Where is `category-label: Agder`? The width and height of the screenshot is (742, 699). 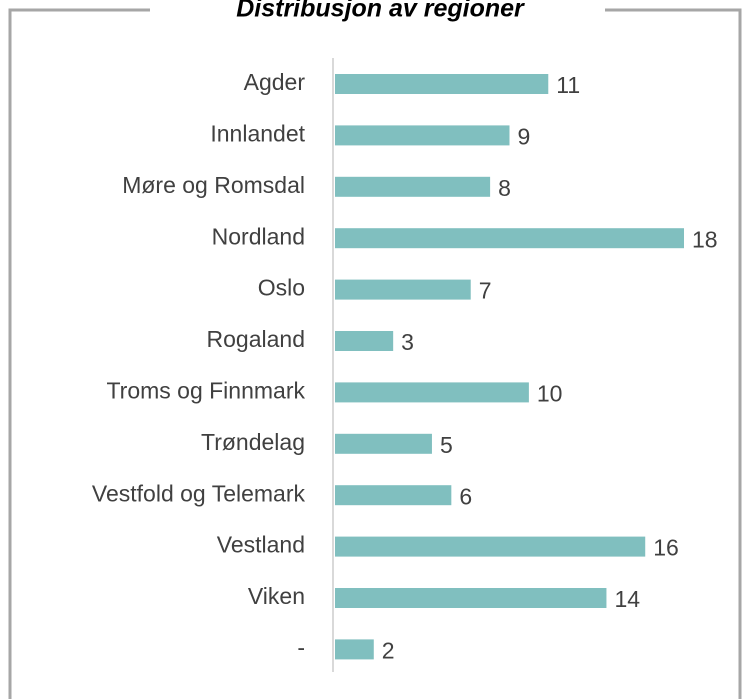 category-label: Agder is located at coordinates (275, 82).